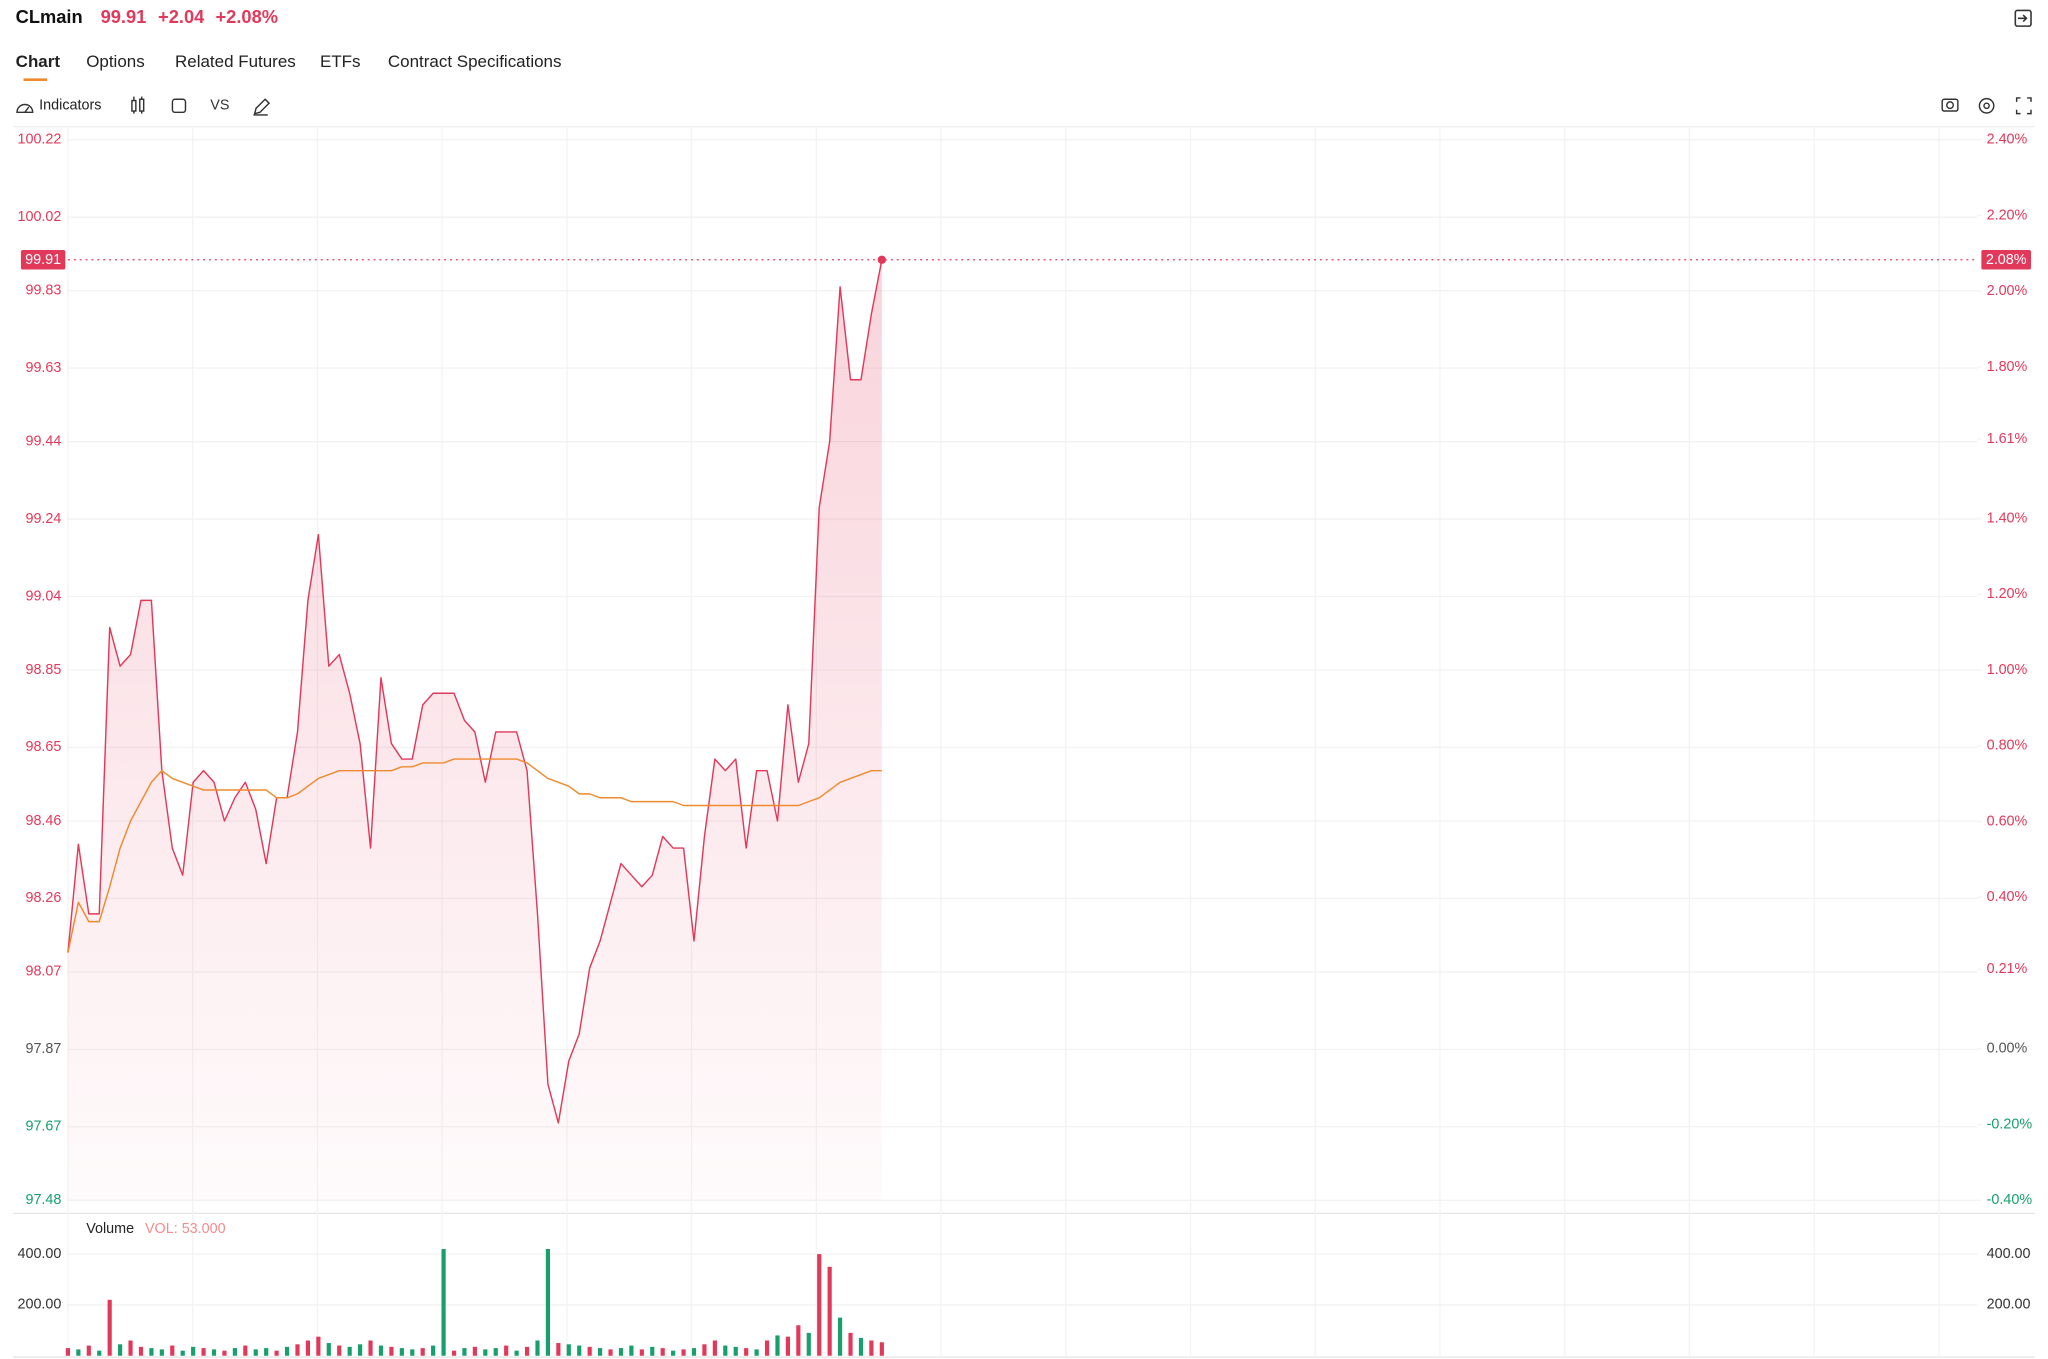 The image size is (2048, 1359). What do you see at coordinates (124, 16) in the screenshot?
I see `price: 99.91` at bounding box center [124, 16].